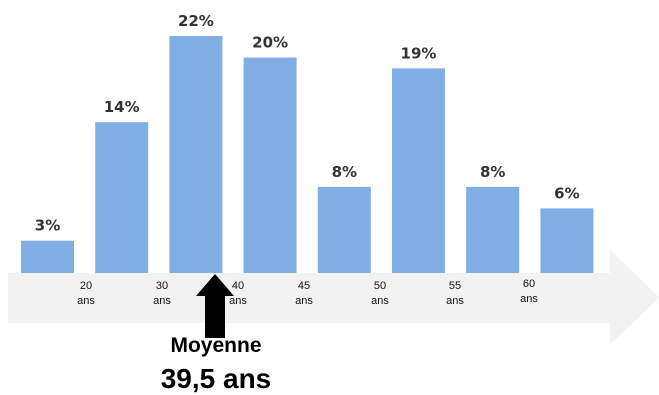  I want to click on axis-tick-value-6: 60, so click(529, 284).